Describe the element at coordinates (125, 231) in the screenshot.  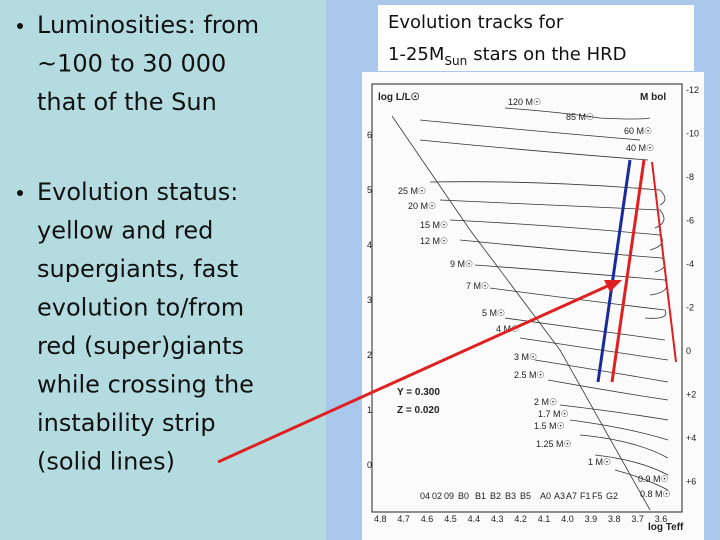
I see `bullet-line: yellow and red` at that location.